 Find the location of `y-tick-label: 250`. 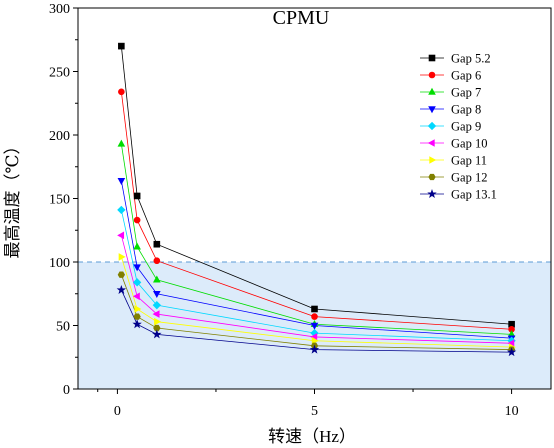

y-tick-label: 250 is located at coordinates (59, 73).